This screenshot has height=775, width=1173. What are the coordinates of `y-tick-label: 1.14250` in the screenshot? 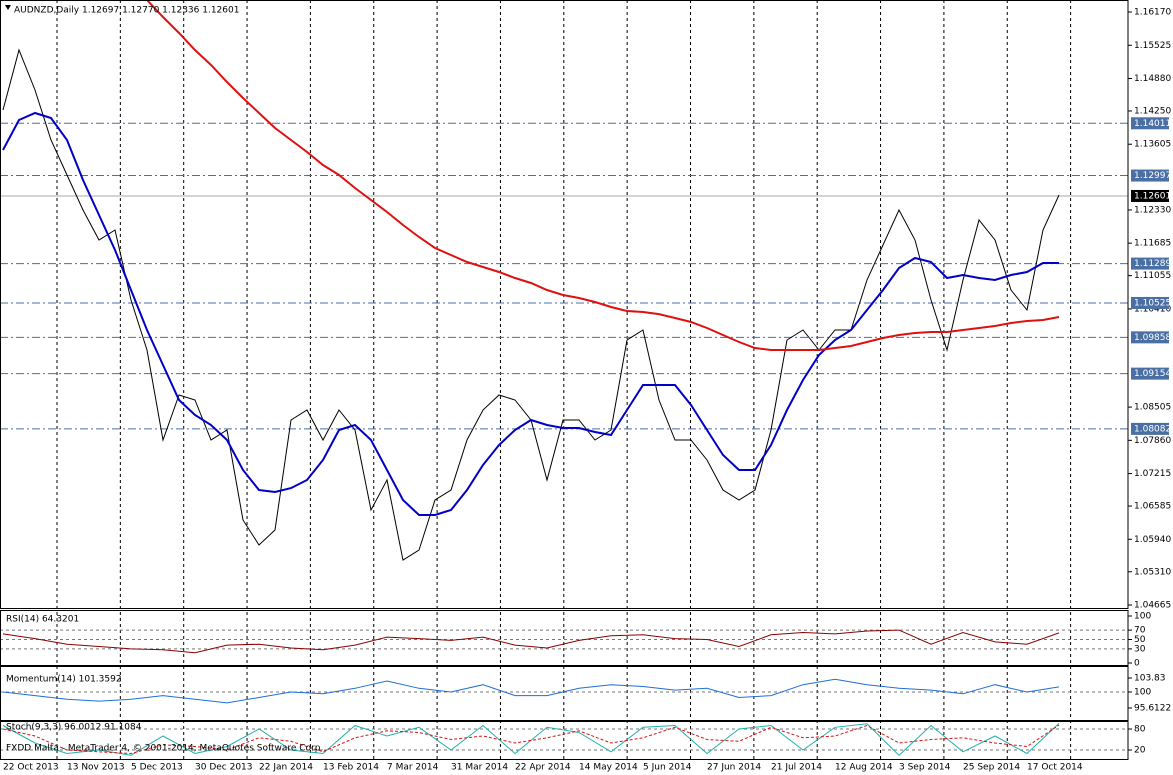 It's located at (1152, 111).